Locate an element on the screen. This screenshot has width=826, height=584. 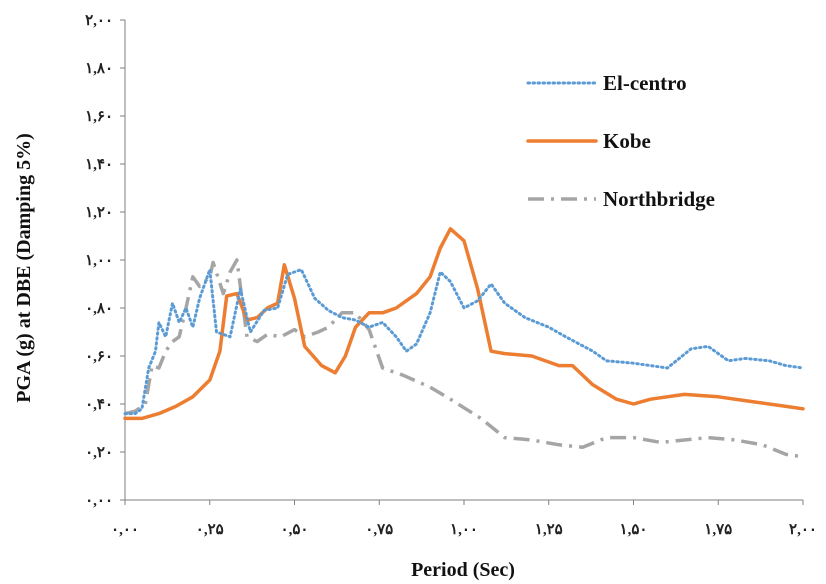
y-tick-label: ۰,۰۰ is located at coordinates (99, 501).